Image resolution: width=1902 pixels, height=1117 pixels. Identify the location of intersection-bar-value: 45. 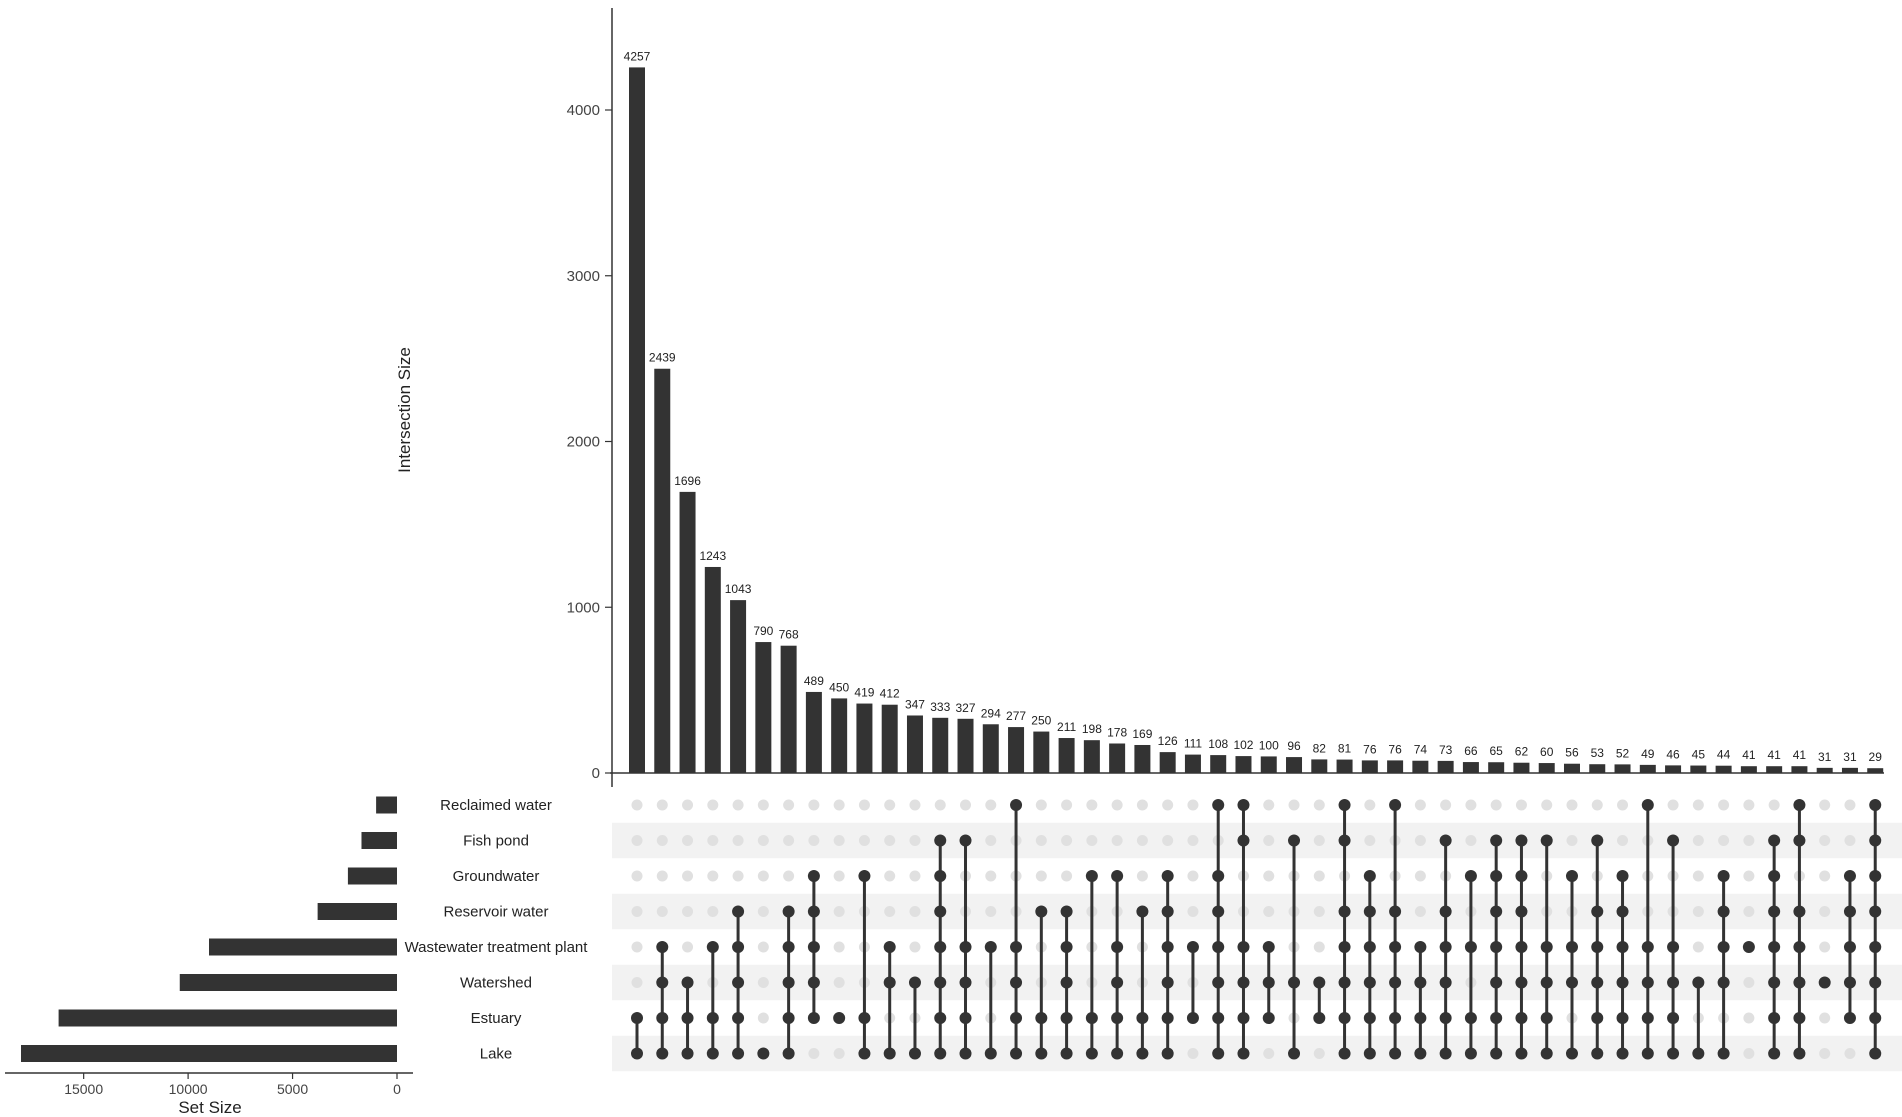
(1699, 755).